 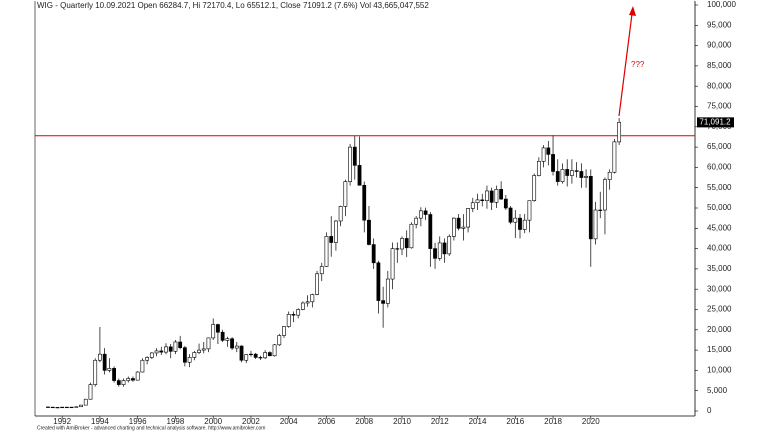 I want to click on y-tick-label: 10,000, so click(x=719, y=370).